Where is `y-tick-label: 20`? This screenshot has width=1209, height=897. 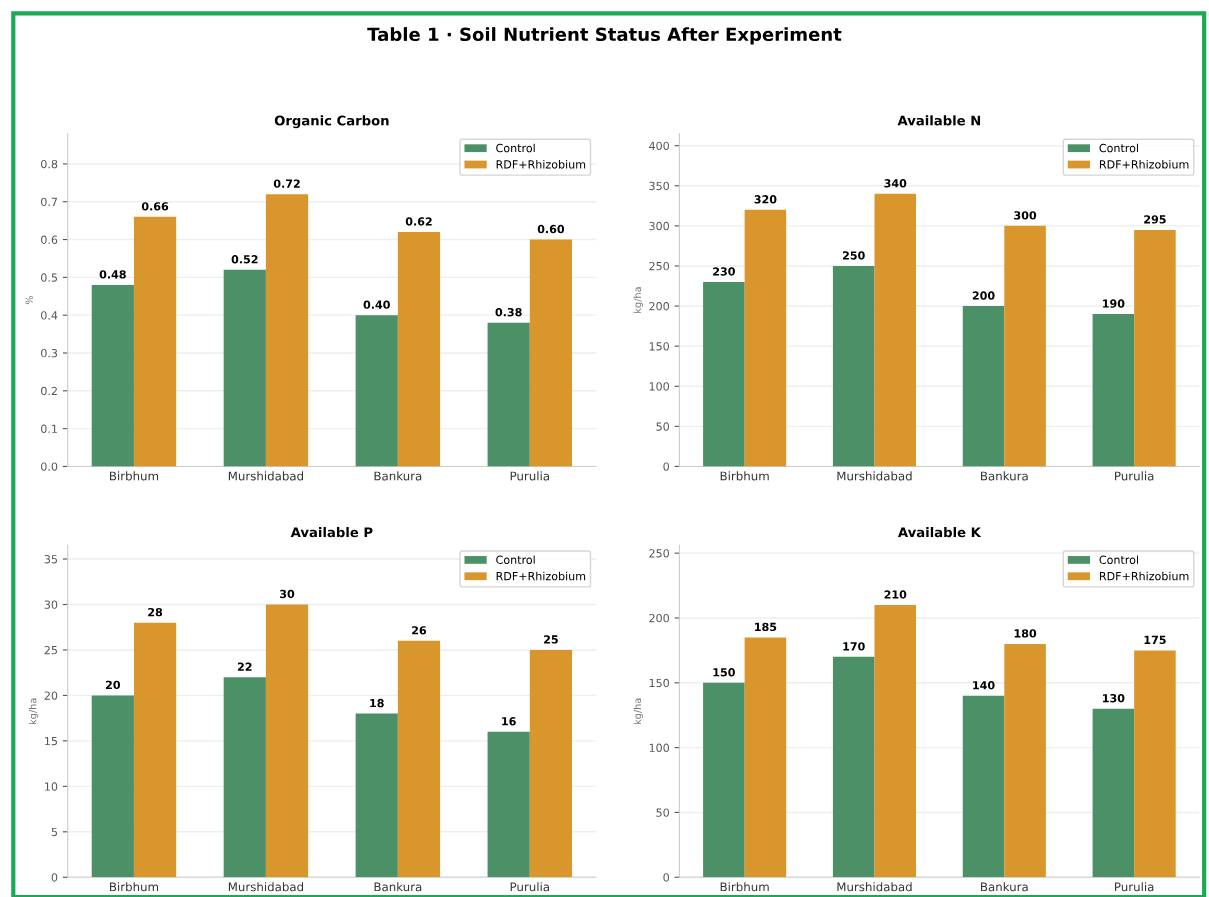 y-tick-label: 20 is located at coordinates (51, 695).